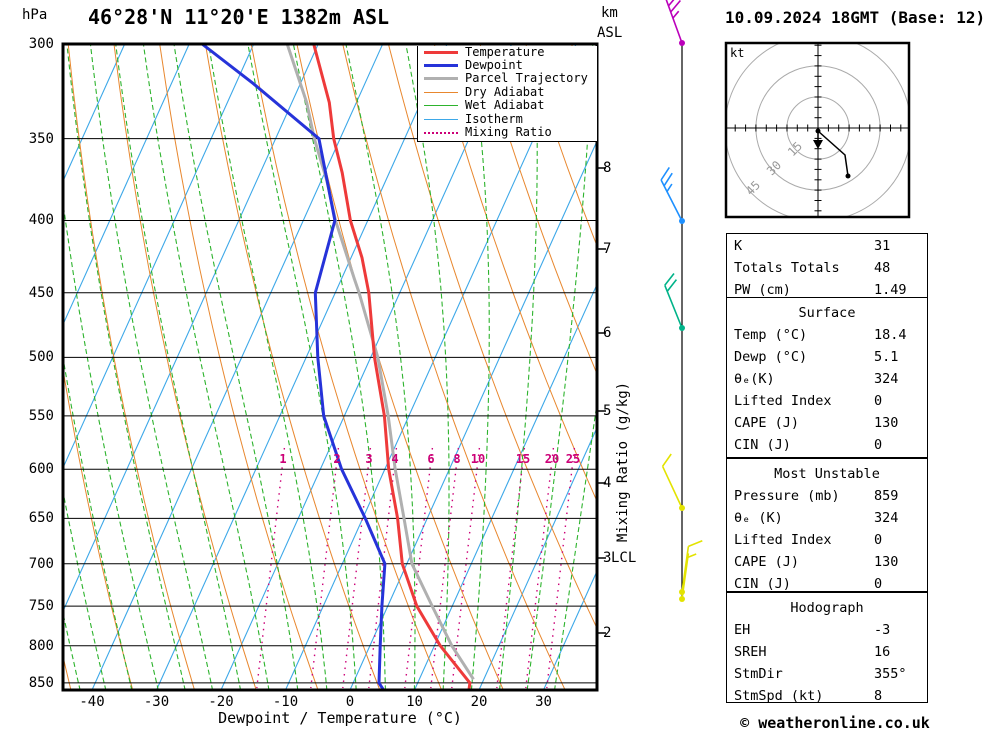  I want to click on km-tick-label: 6, so click(607, 333).